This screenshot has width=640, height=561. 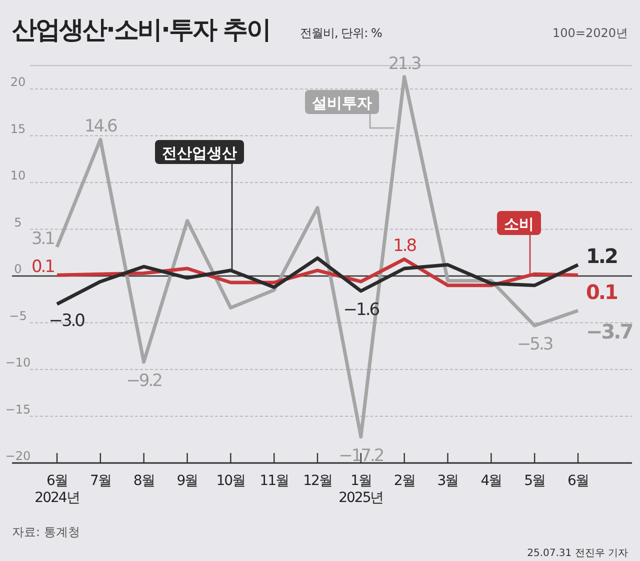 I want to click on y-tick-label: 5, so click(x=18, y=222).